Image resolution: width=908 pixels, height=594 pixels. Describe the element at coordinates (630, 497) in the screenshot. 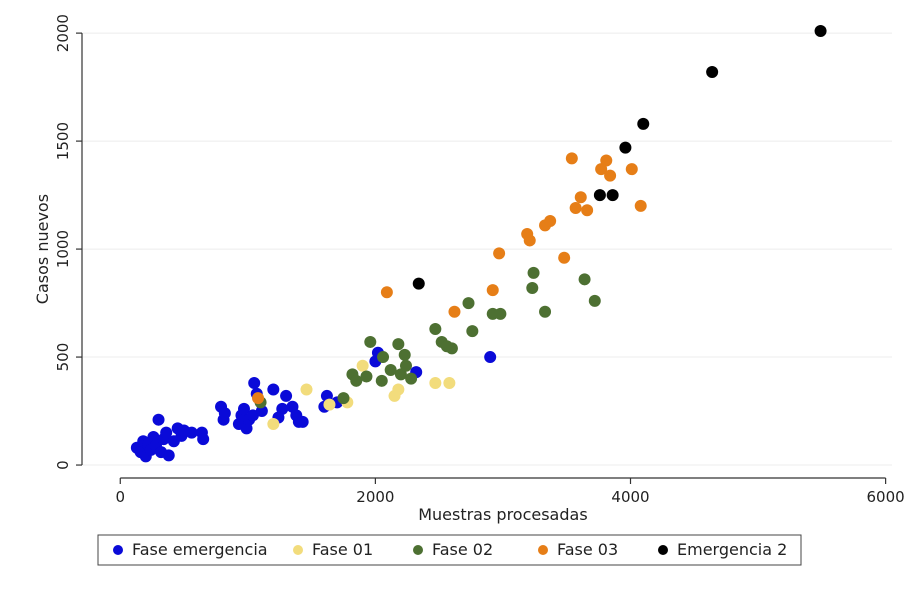

I see `x-tick-label-2: 4000` at that location.